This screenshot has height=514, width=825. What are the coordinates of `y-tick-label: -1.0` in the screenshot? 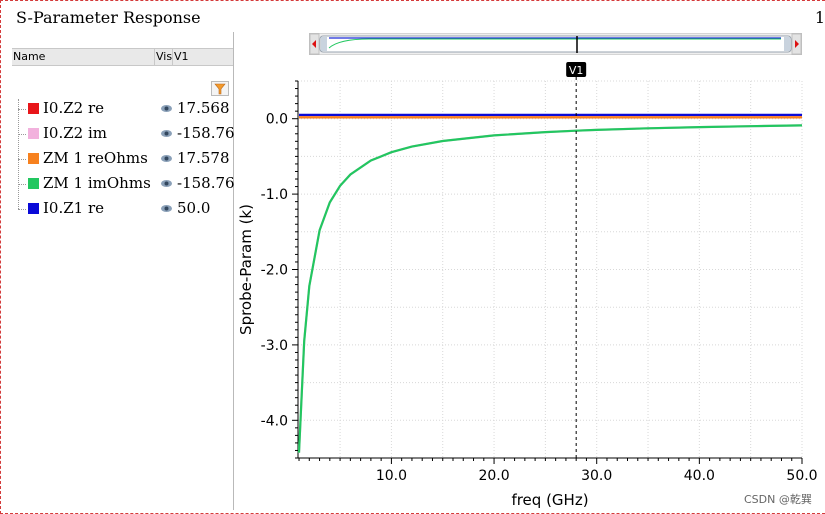 It's located at (274, 195).